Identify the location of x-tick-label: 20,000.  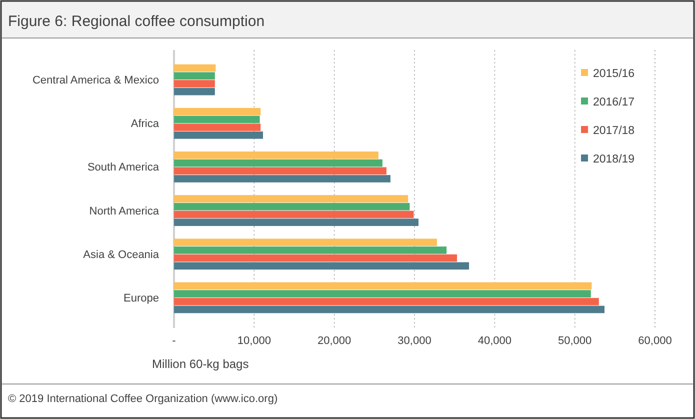
(335, 341).